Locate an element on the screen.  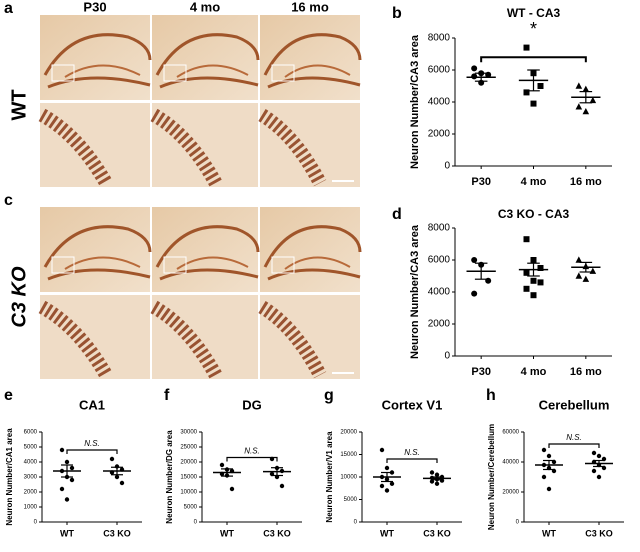
y-tick-label: 3000 is located at coordinates (31, 478).